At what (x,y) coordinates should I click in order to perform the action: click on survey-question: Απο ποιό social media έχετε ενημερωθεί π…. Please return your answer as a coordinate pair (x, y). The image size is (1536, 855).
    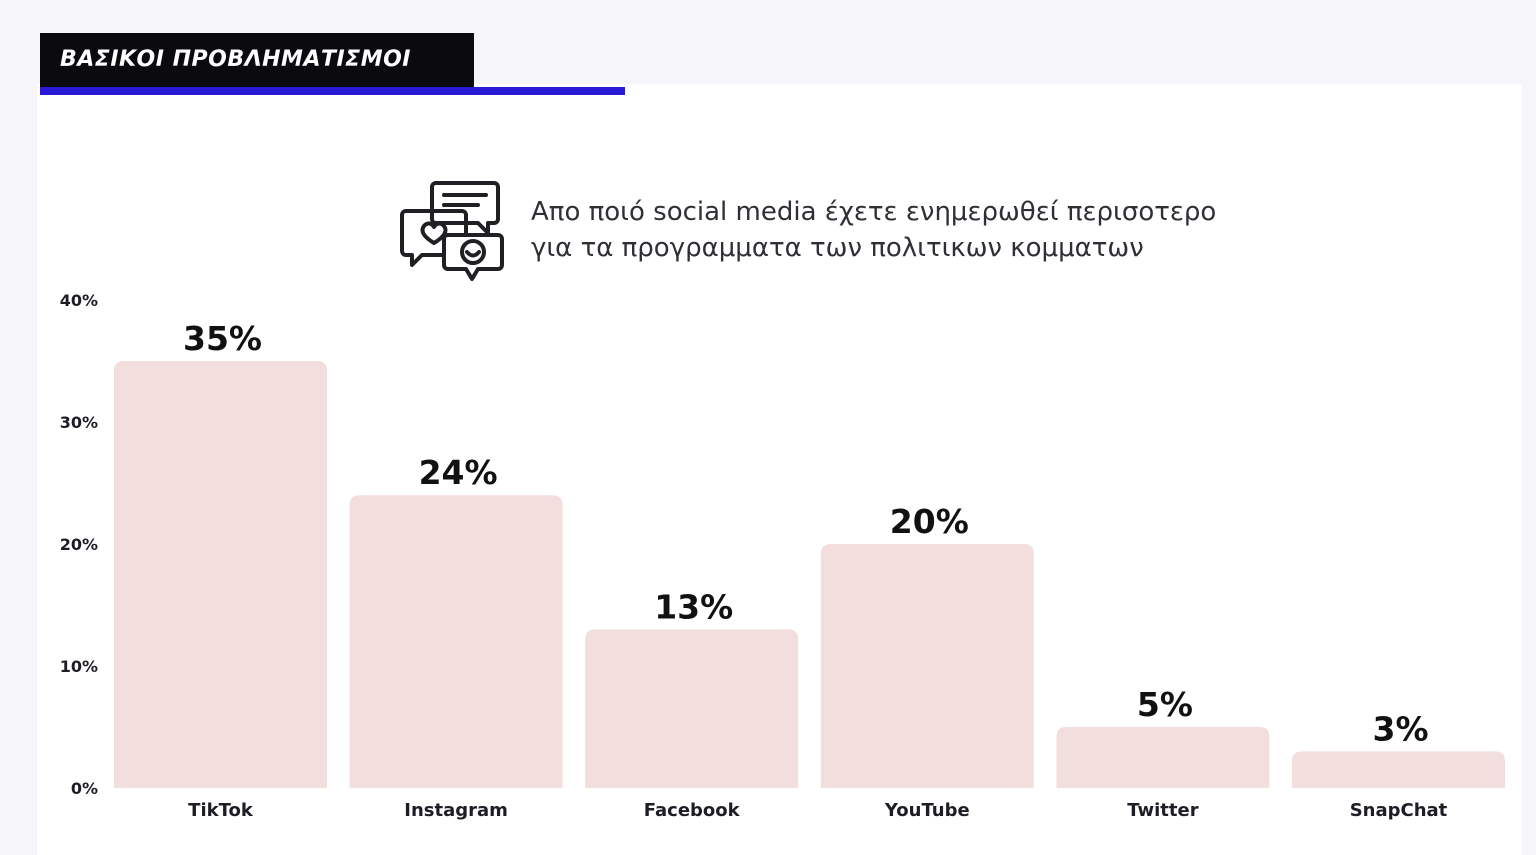
    Looking at the image, I should click on (873, 230).